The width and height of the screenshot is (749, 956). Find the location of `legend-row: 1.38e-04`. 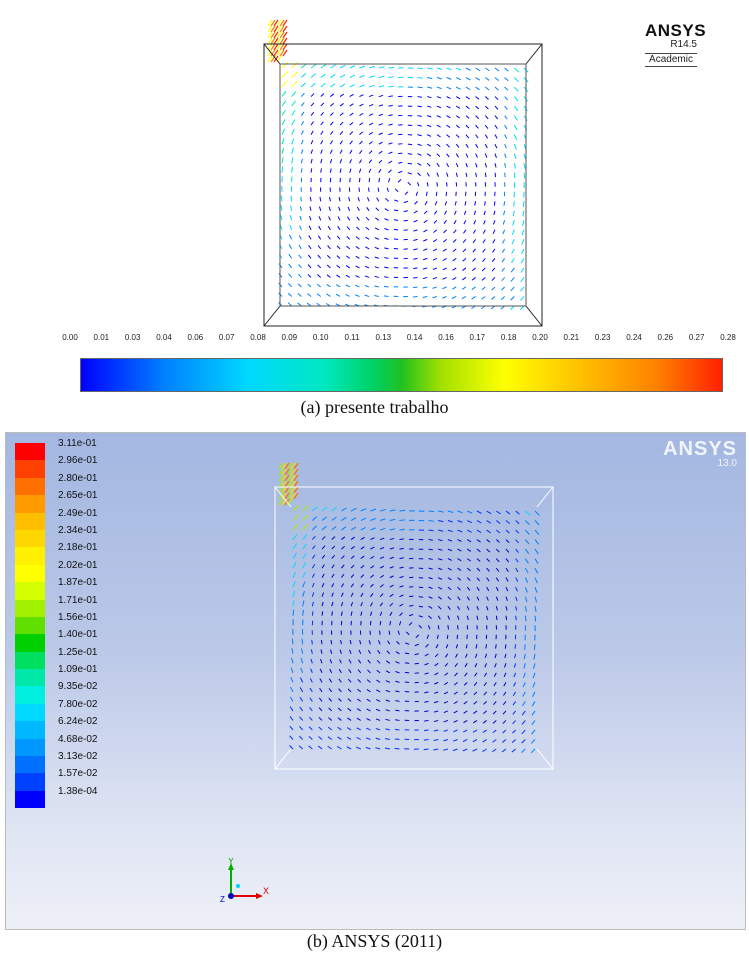

legend-row: 1.38e-04 is located at coordinates (75, 797).